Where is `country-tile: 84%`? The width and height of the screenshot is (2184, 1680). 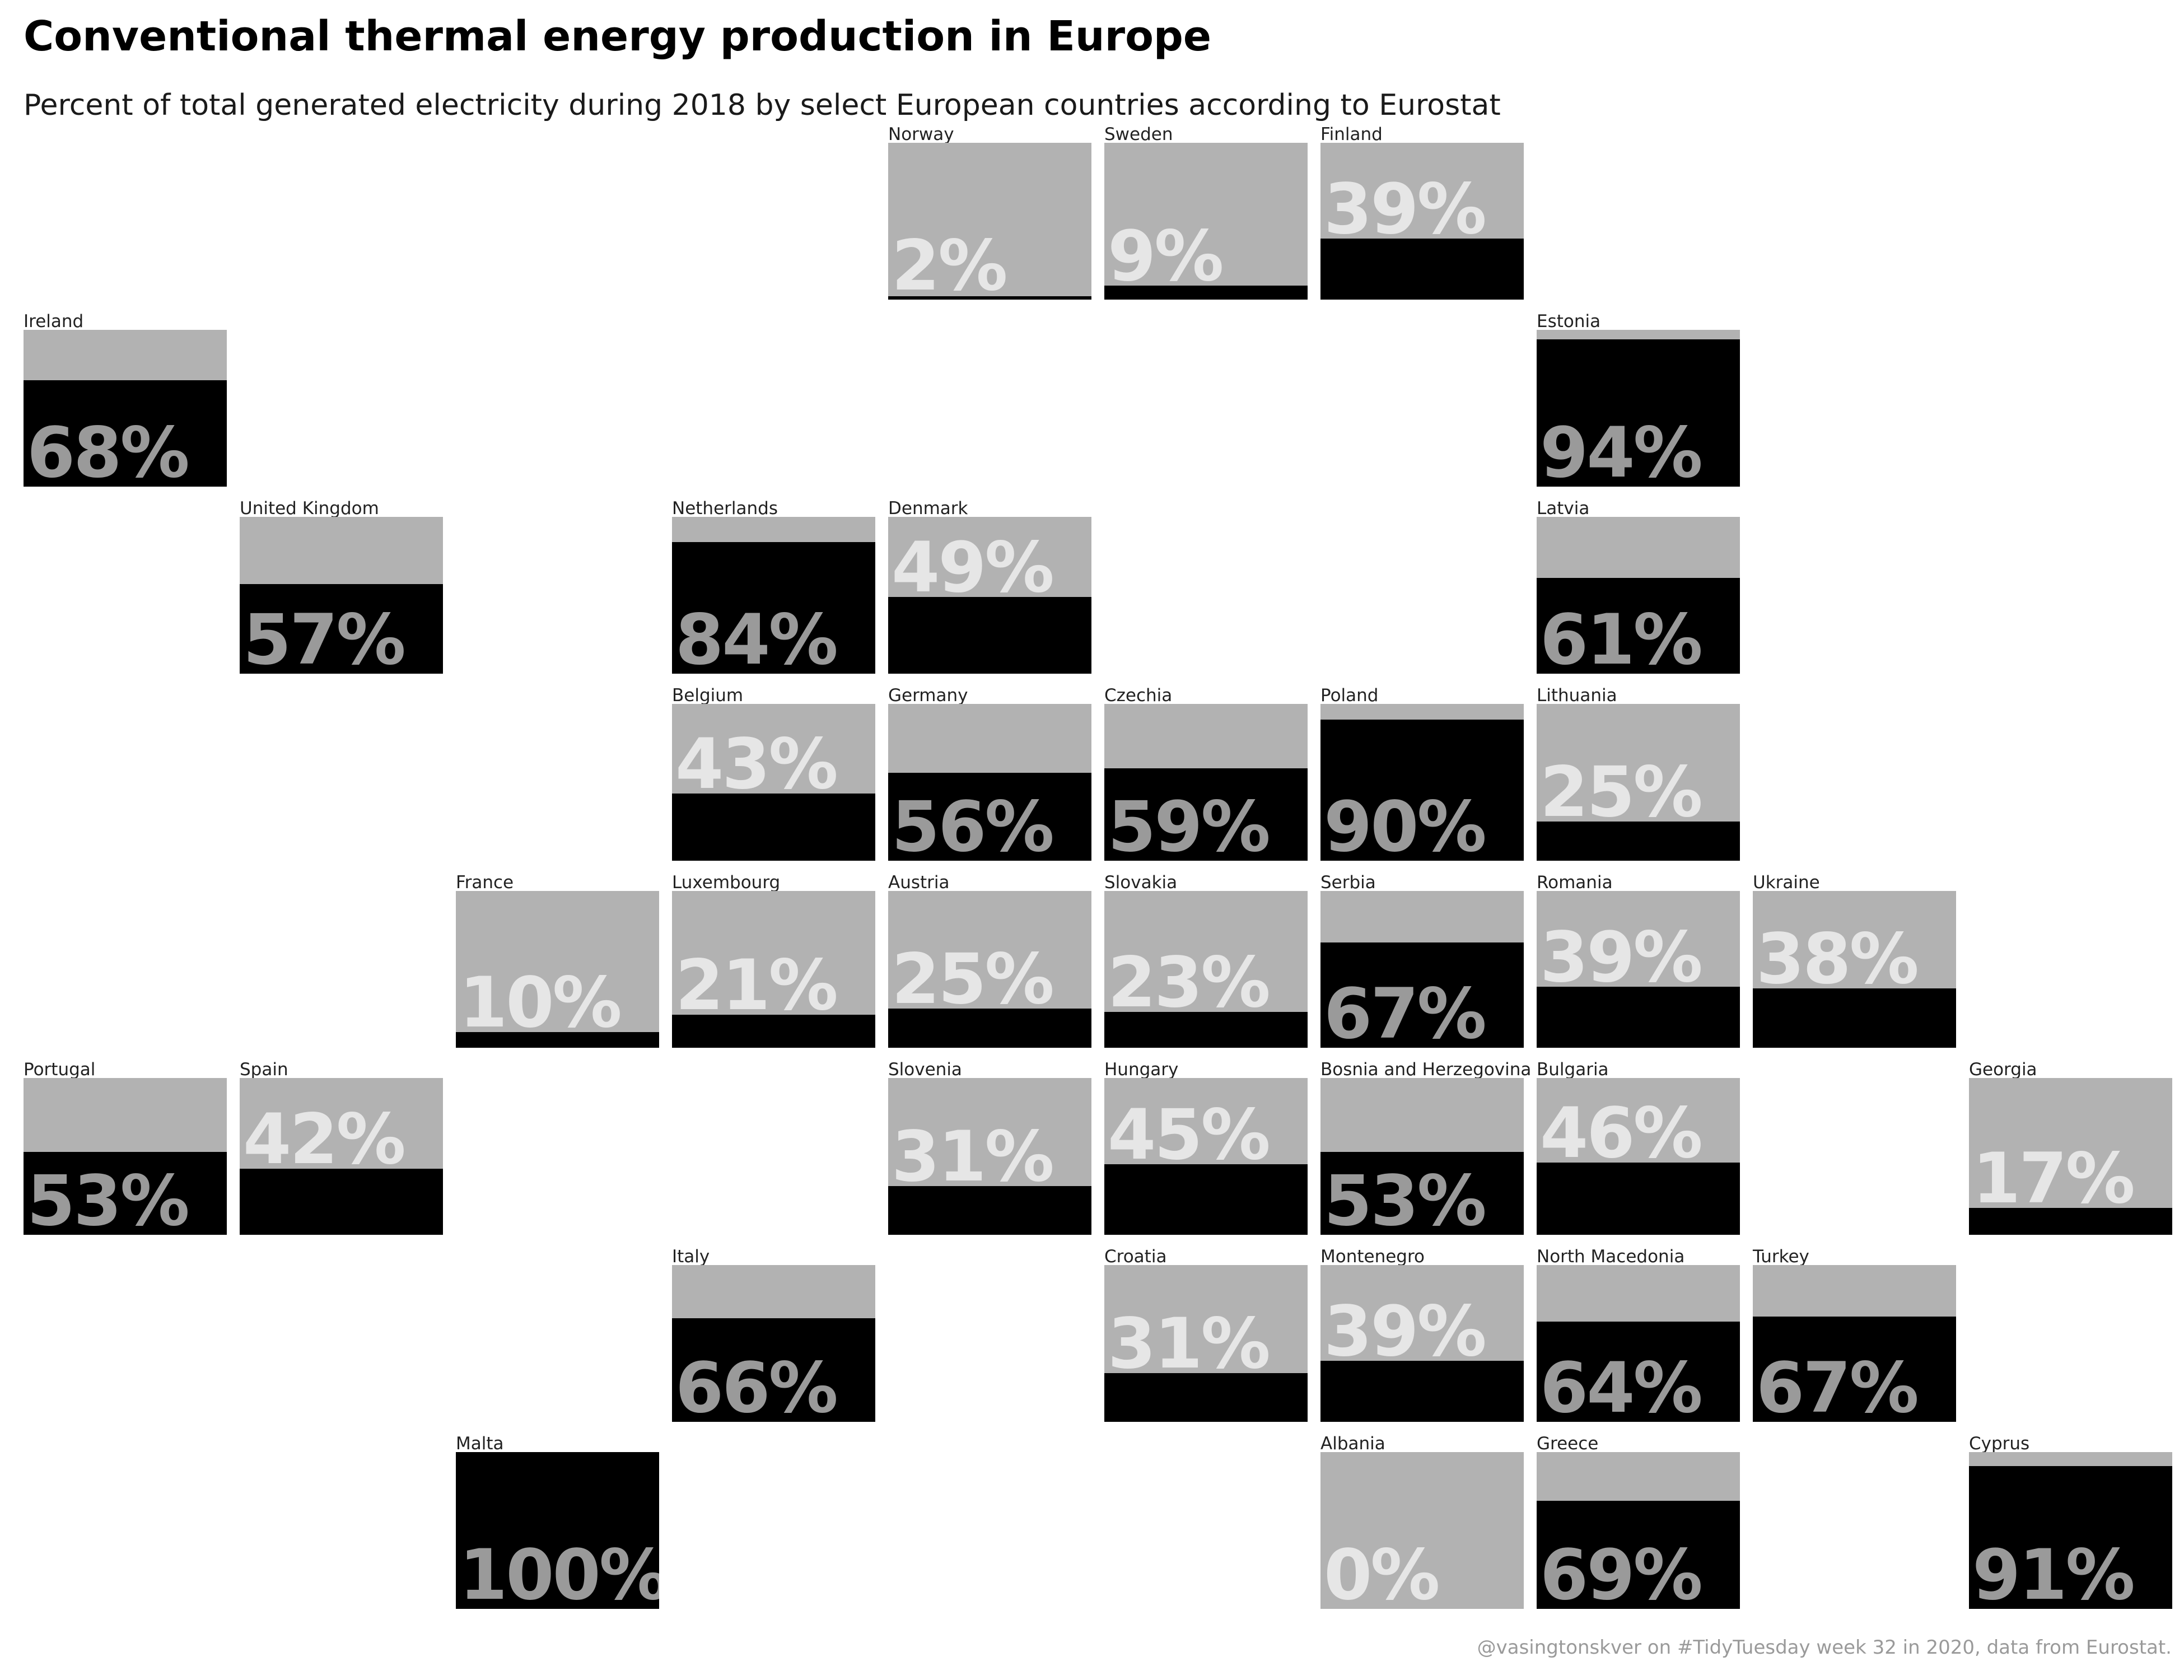
country-tile: 84% is located at coordinates (774, 595).